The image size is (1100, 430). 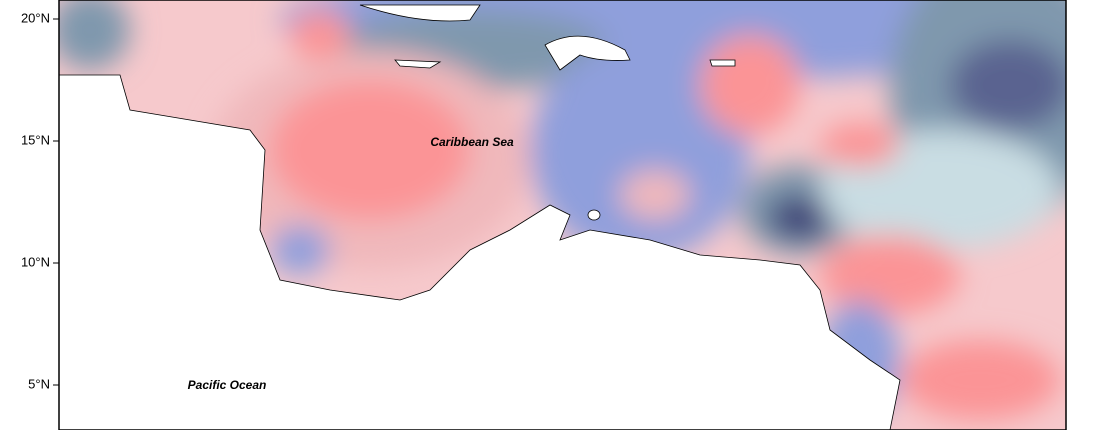 I want to click on sea-label: Caribbean Sea, so click(x=472, y=142).